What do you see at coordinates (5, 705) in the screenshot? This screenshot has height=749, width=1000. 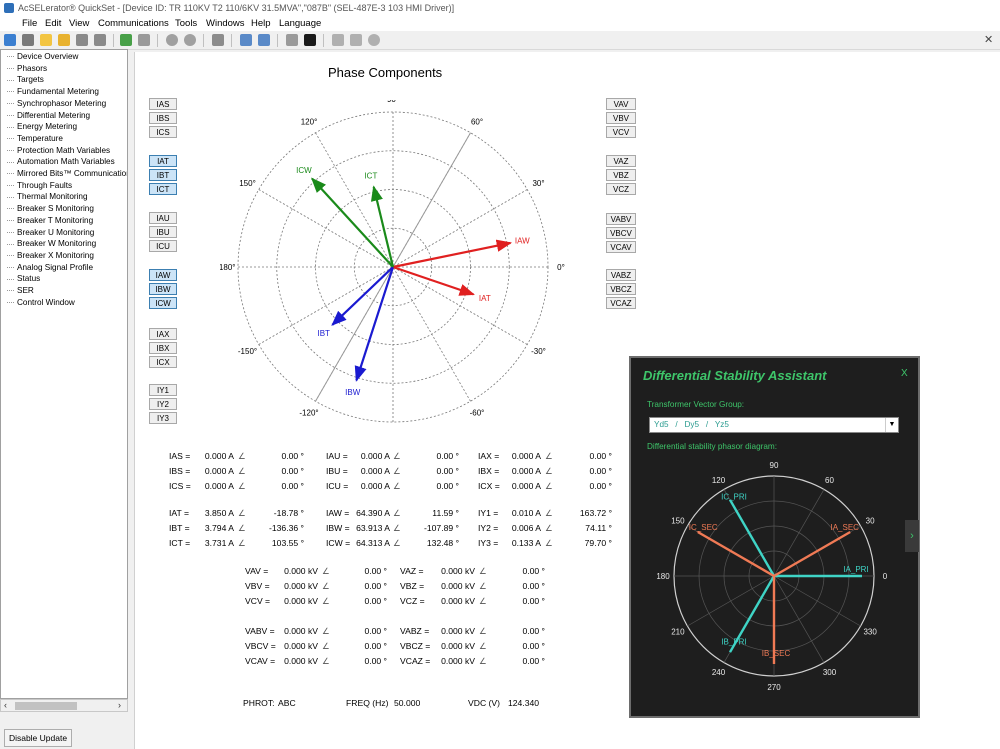 I see `scroll-left-icon: ‹` at bounding box center [5, 705].